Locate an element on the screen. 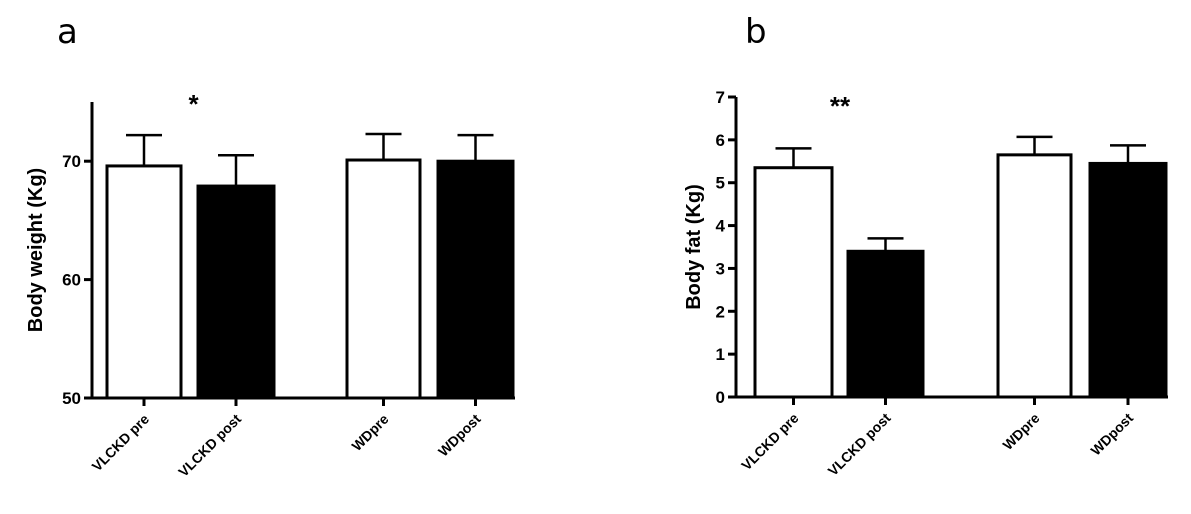  y-tick-label: 4 is located at coordinates (721, 226).